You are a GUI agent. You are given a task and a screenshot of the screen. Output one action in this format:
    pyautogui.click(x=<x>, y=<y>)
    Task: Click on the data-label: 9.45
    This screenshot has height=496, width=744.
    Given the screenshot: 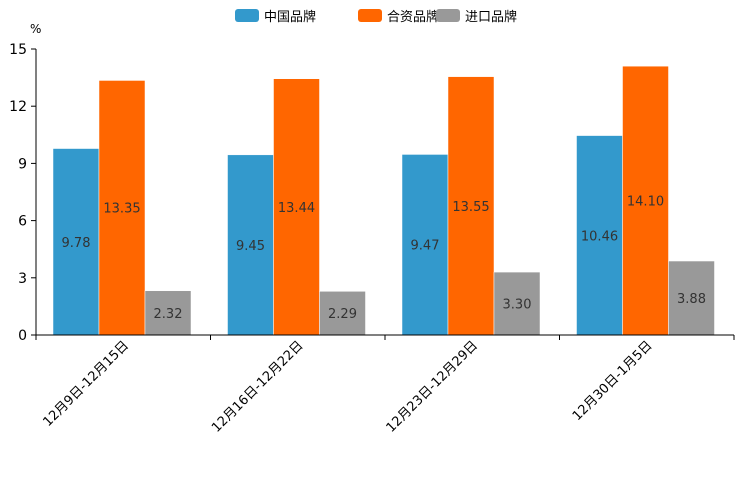 What is the action you would take?
    pyautogui.click(x=250, y=246)
    